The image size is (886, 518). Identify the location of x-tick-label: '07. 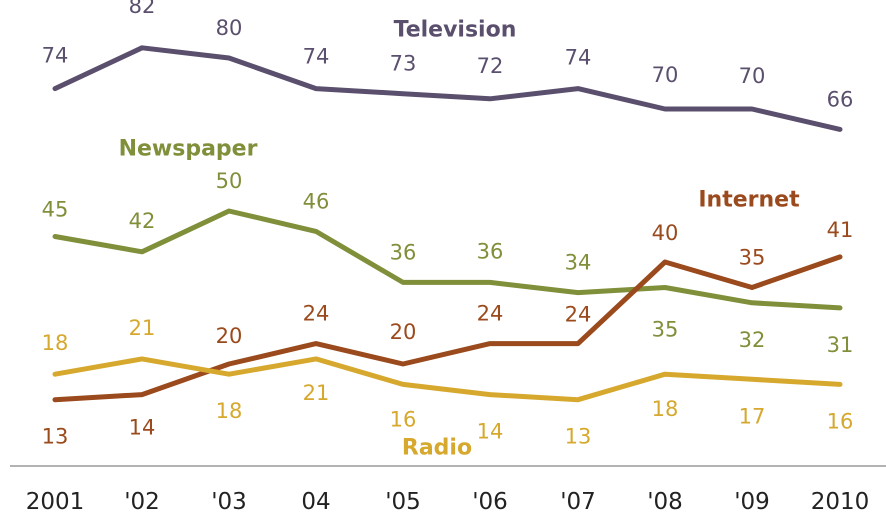
(578, 502).